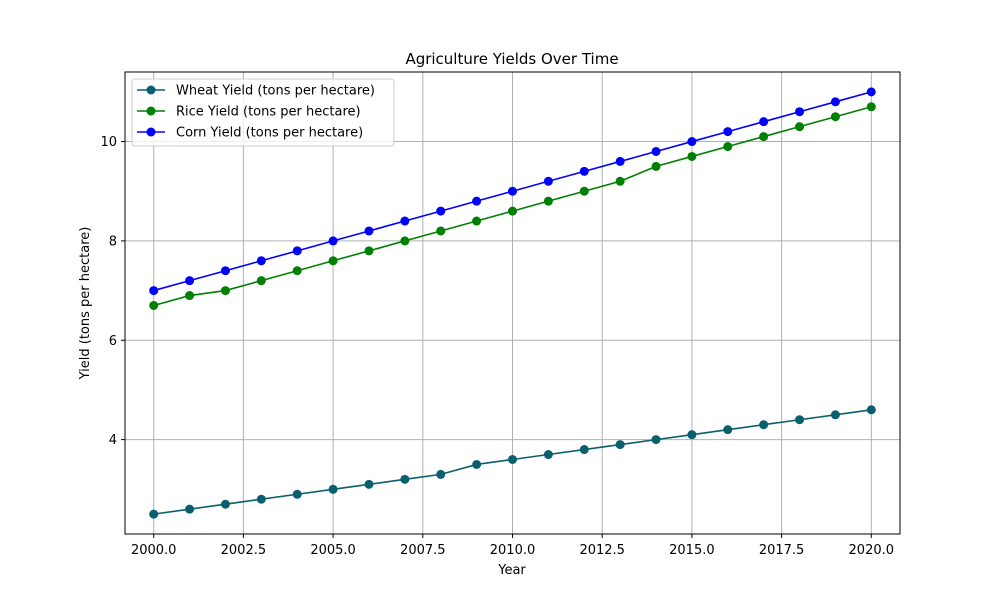  Describe the element at coordinates (85, 304) in the screenshot. I see `y-axis-label: Yield (tons per hectare)` at that location.